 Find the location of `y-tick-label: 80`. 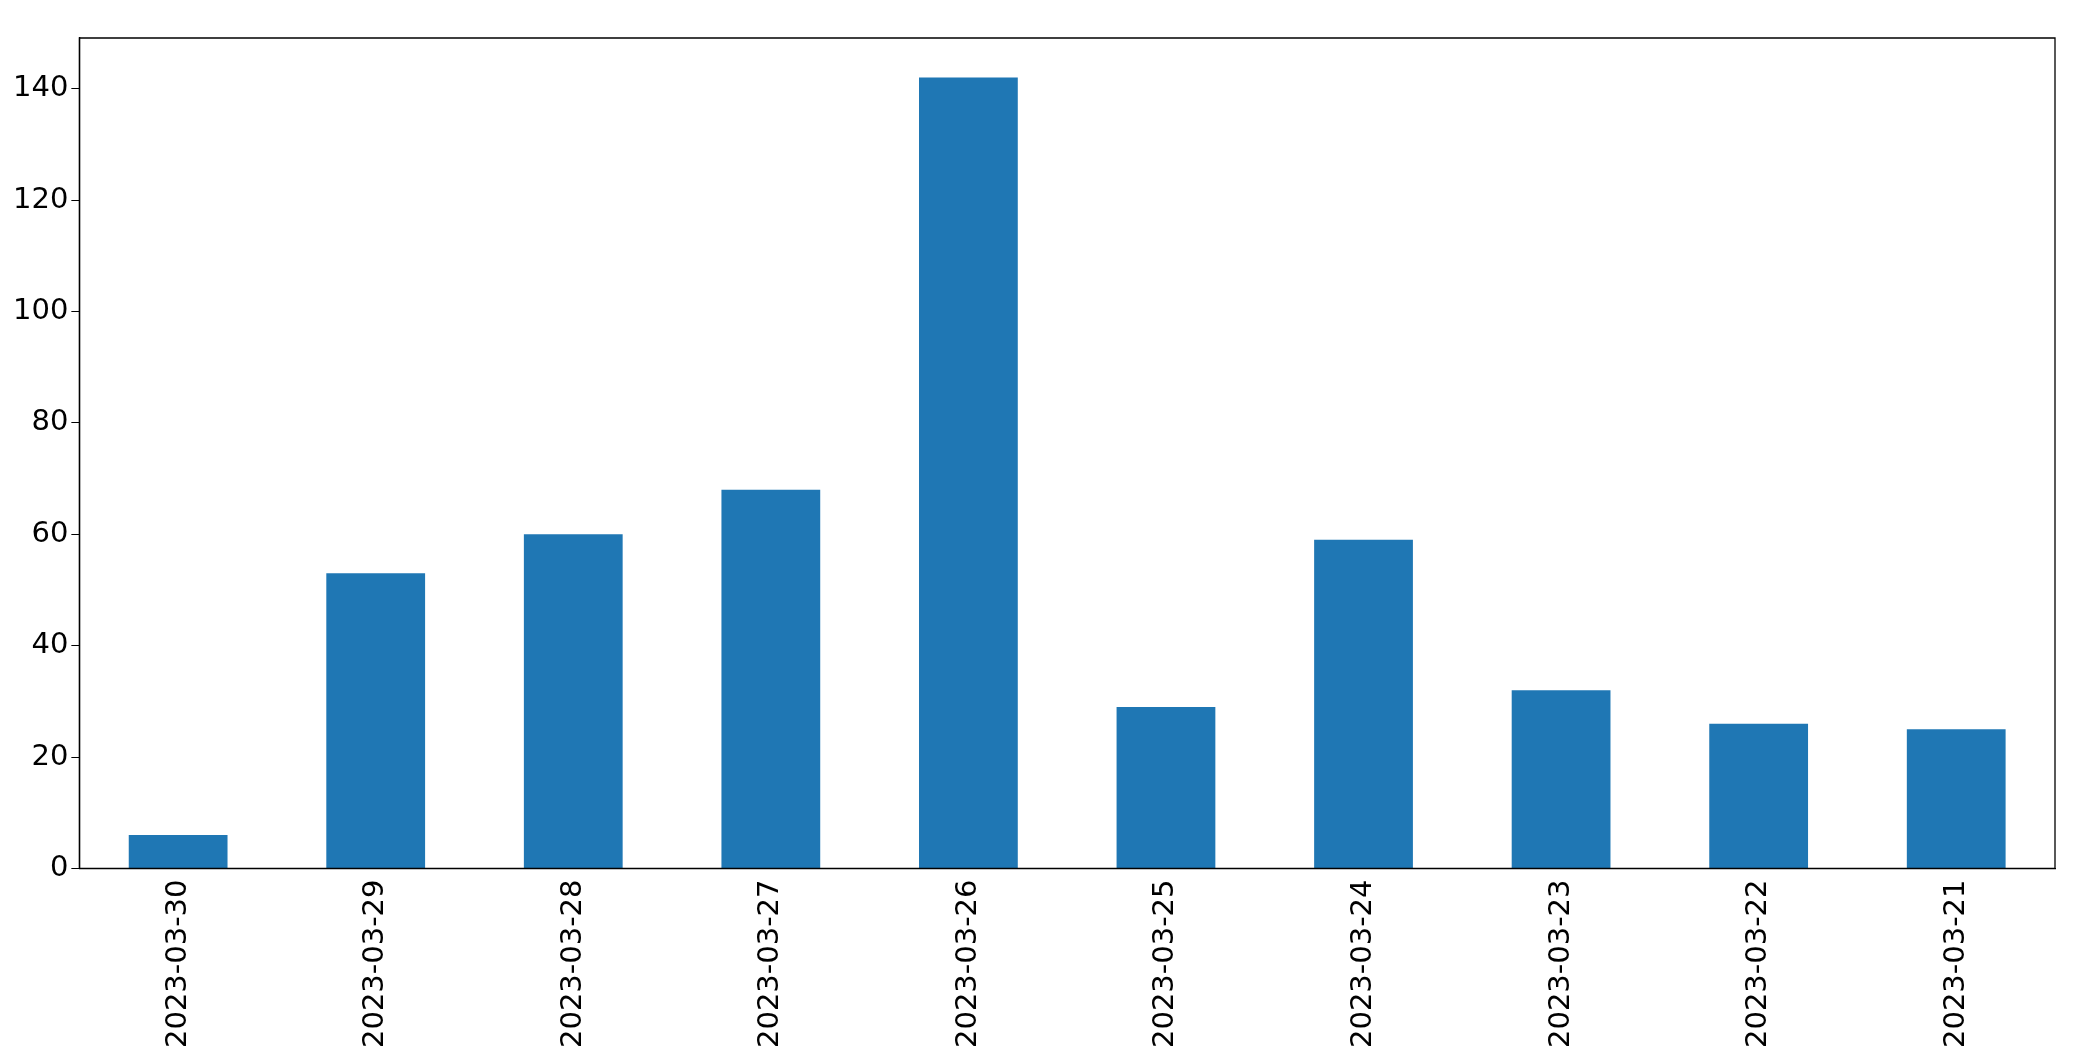

y-tick-label: 80 is located at coordinates (50, 420).